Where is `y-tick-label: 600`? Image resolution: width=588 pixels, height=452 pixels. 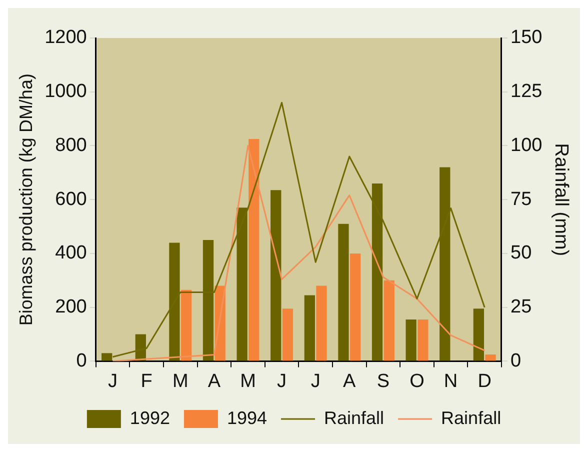
y-tick-label: 600 is located at coordinates (71, 199).